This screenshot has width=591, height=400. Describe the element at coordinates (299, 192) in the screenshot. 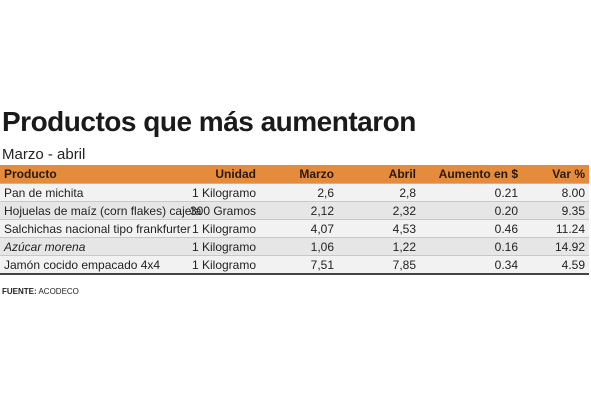

I see `cell-marzo: 2,6` at that location.